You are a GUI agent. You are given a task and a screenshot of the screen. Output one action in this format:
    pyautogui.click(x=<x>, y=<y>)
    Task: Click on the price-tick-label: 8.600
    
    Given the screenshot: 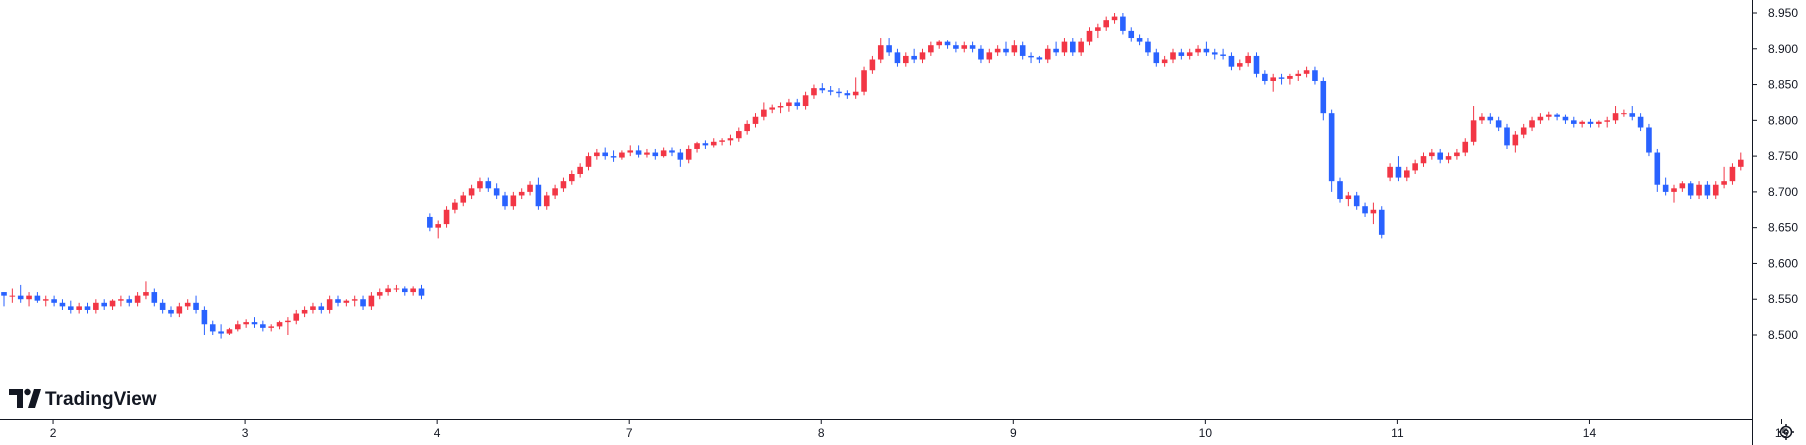 What is the action you would take?
    pyautogui.click(x=1783, y=263)
    